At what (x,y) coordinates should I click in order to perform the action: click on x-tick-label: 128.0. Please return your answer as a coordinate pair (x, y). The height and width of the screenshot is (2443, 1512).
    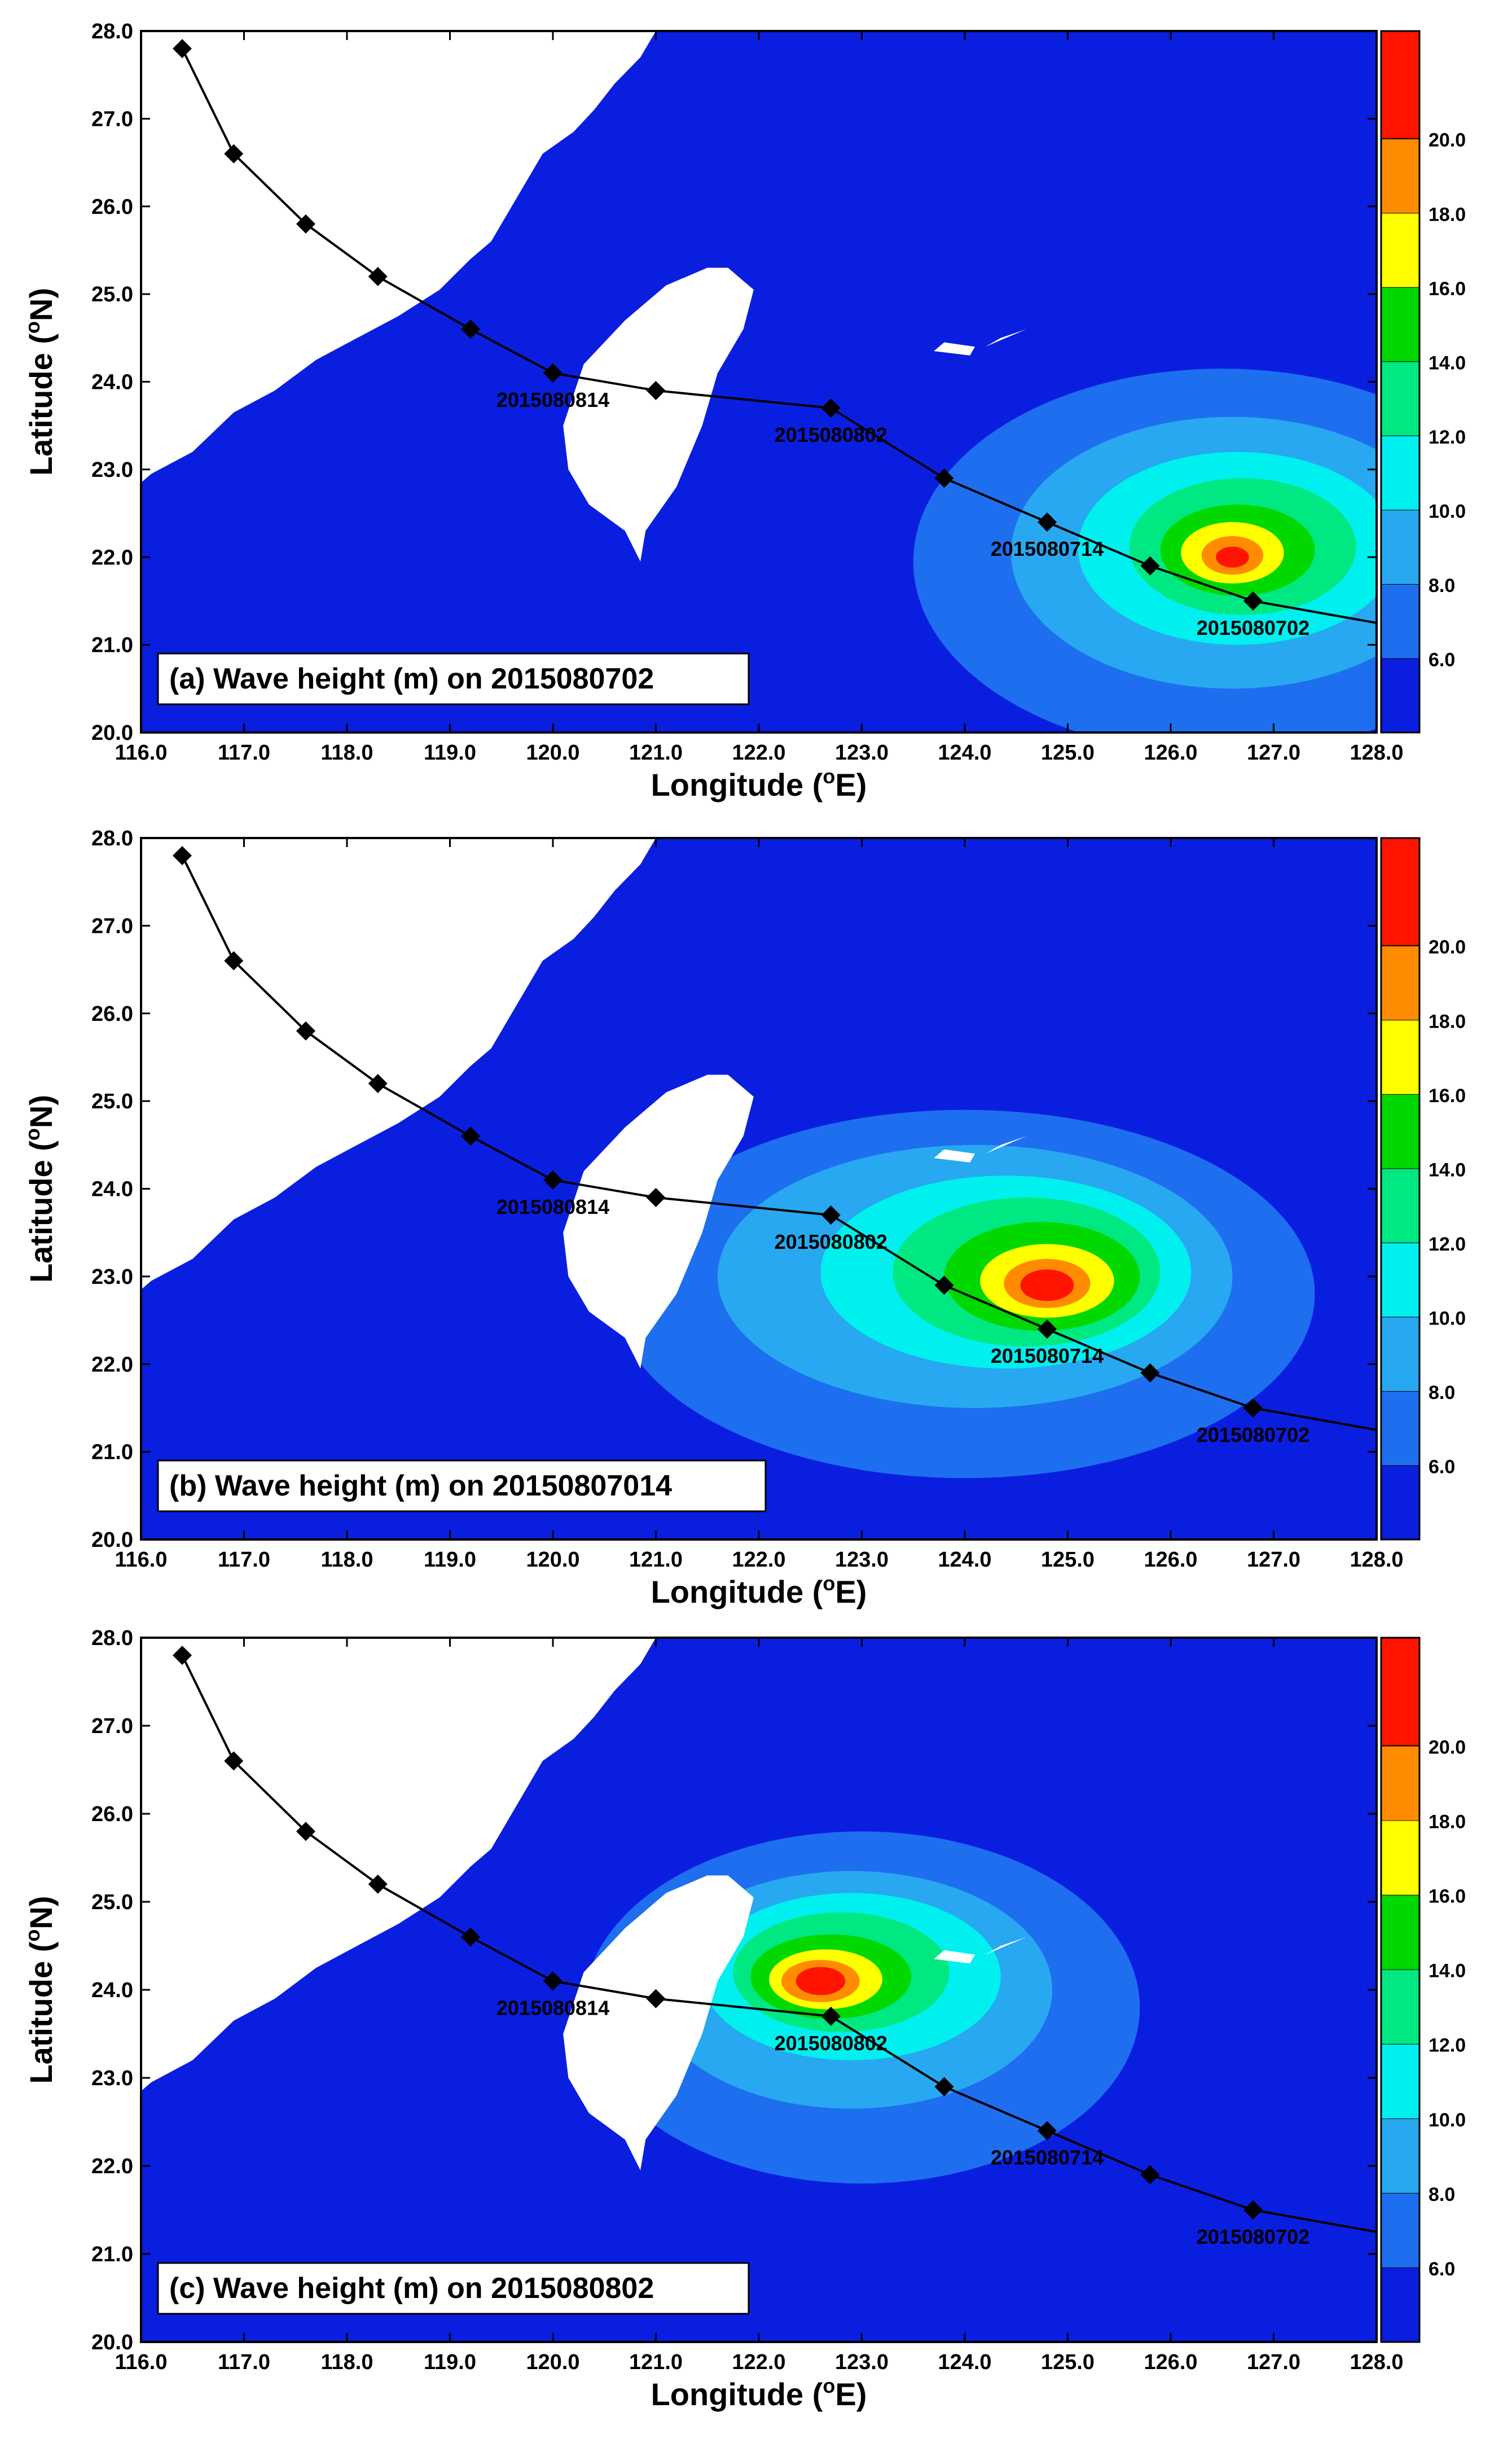
    Looking at the image, I should click on (1377, 753).